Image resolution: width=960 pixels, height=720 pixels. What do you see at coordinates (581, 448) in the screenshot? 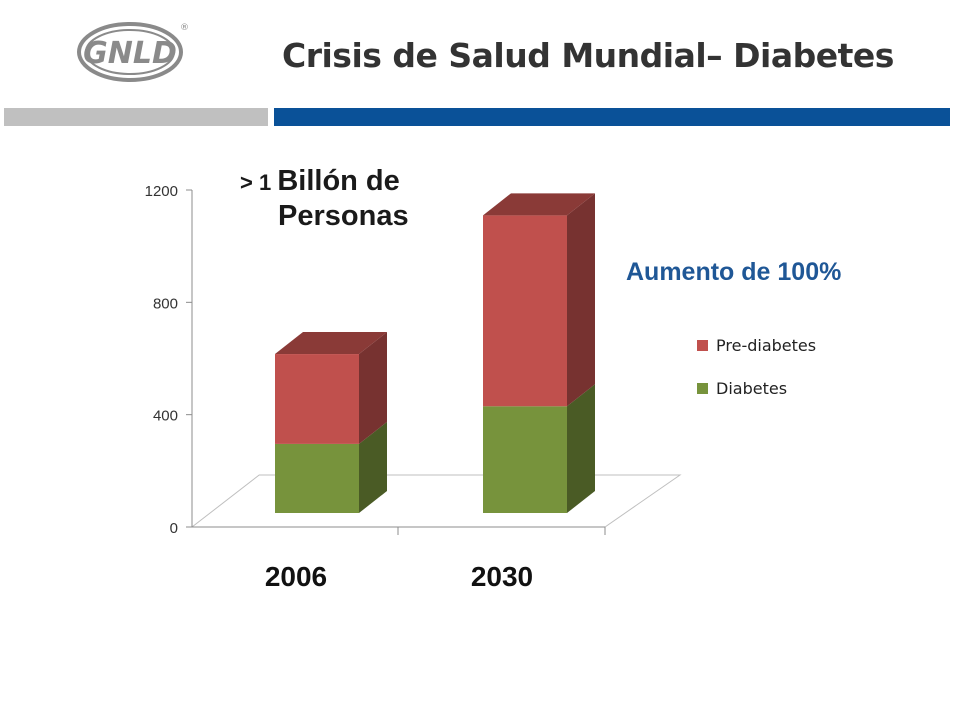
I see `bar-diabetes-2030-side` at bounding box center [581, 448].